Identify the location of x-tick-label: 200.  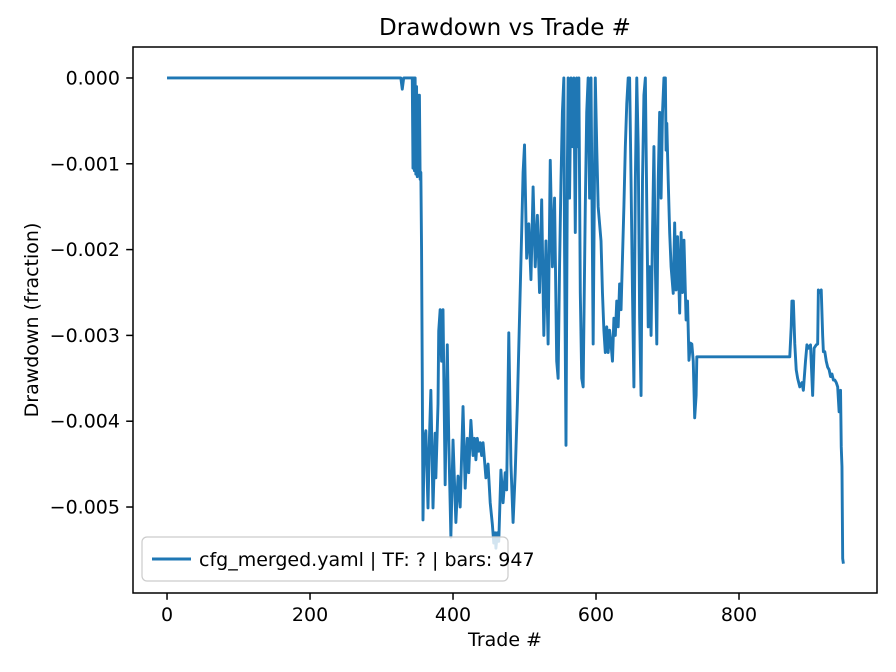
(310, 615).